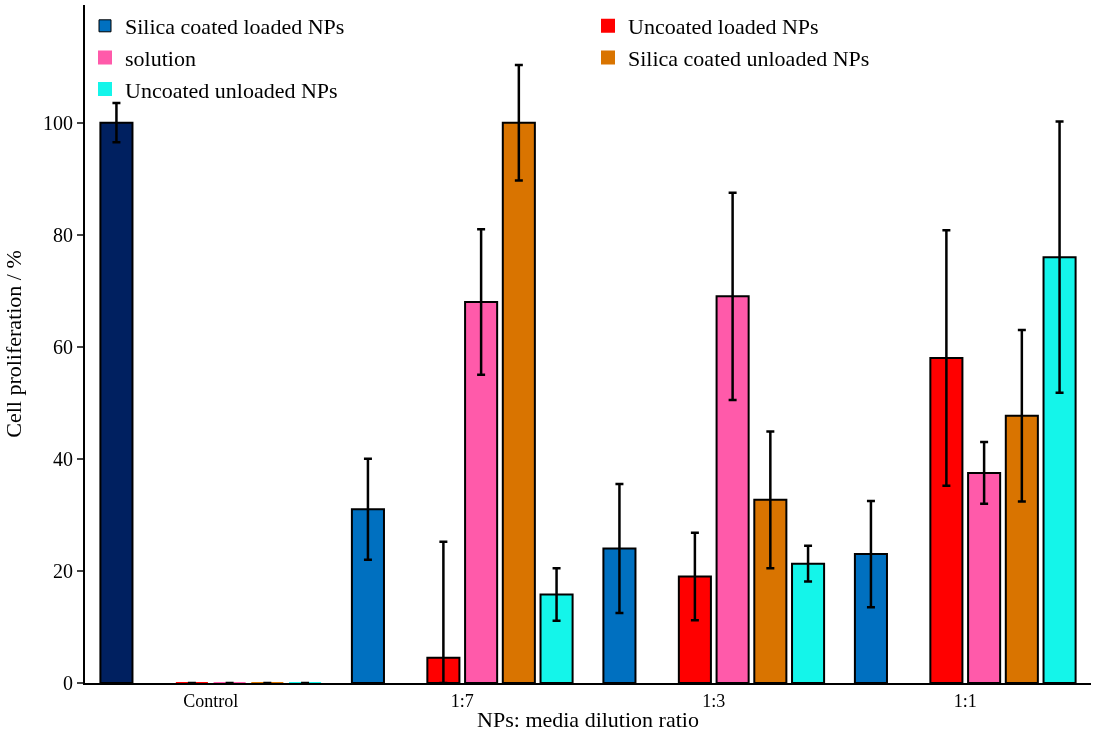  Describe the element at coordinates (723, 27) in the screenshot. I see `legend-label: Uncoated loaded NPs` at that location.